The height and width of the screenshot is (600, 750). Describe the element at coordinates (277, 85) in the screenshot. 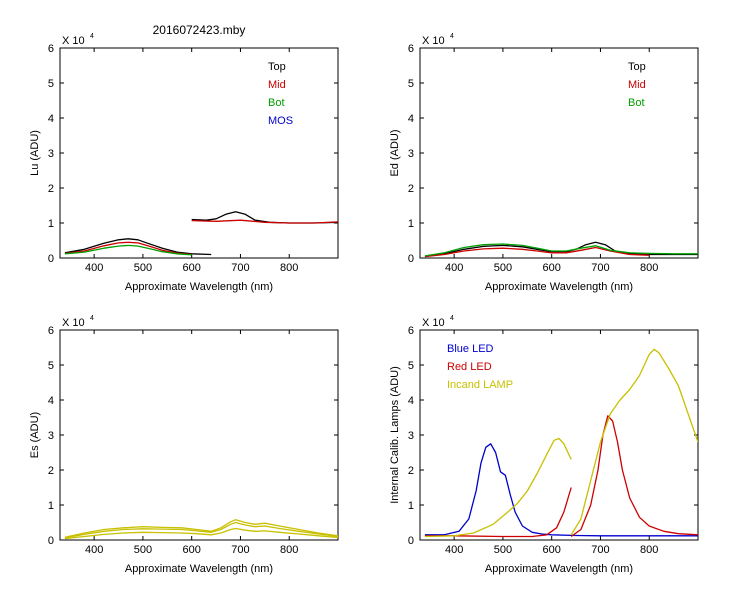

I see `lu-legend-mid: Mid` at that location.